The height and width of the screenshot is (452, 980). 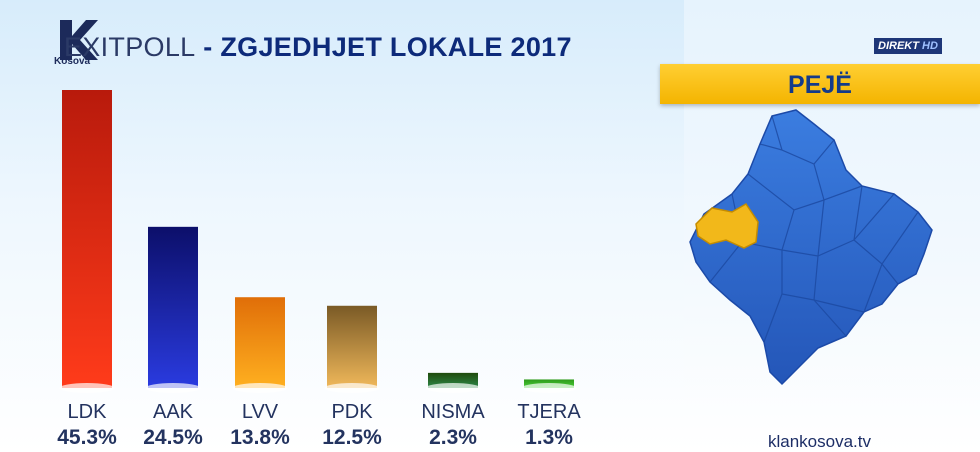 I want to click on title-exitpoll: EXITPOLL, so click(x=130, y=47).